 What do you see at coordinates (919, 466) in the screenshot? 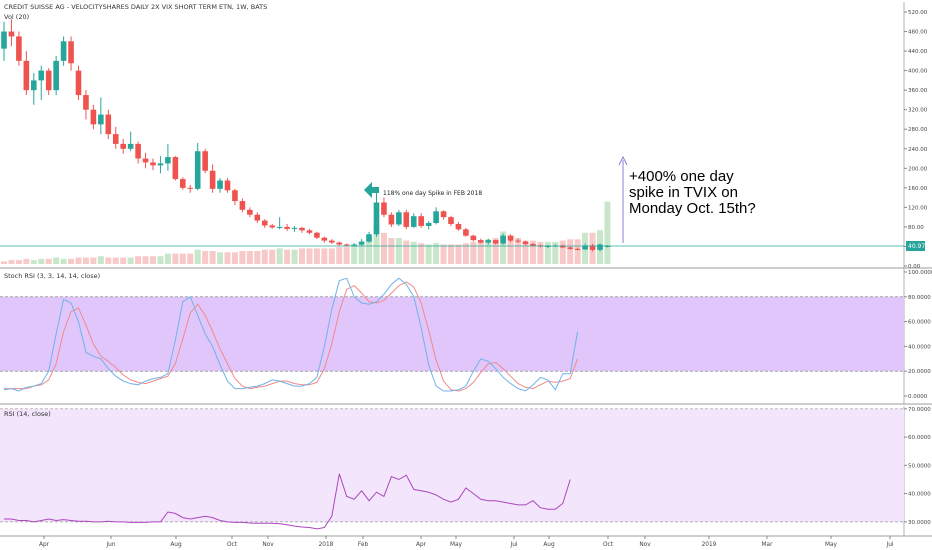
I see `rsi-tick-label: 50.0000` at bounding box center [919, 466].